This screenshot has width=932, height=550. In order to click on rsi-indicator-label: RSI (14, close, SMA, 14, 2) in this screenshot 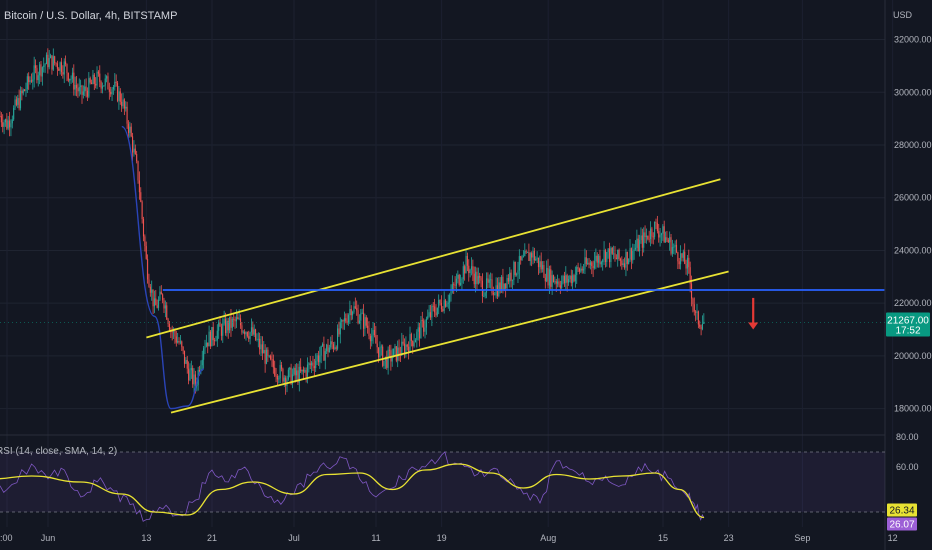, I will do `click(59, 451)`.